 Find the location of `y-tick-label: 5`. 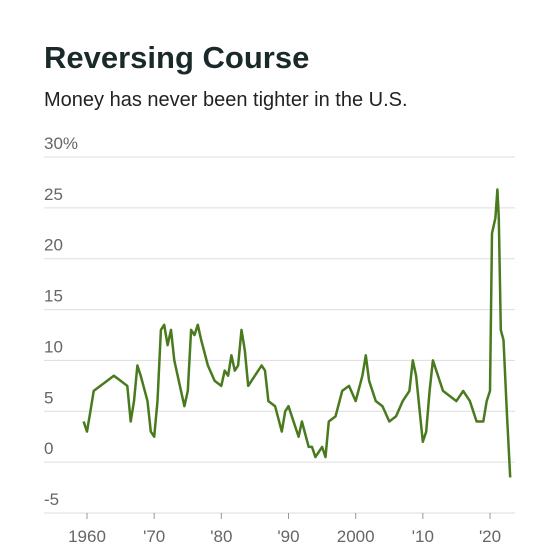

y-tick-label: 5 is located at coordinates (48, 397).